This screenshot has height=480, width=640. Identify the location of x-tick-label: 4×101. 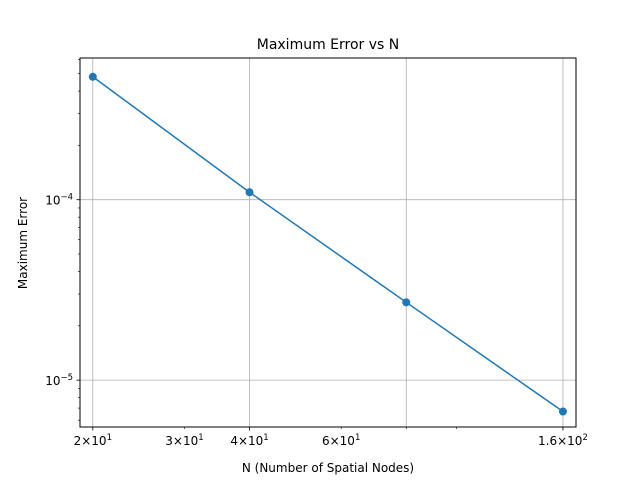
(249, 440).